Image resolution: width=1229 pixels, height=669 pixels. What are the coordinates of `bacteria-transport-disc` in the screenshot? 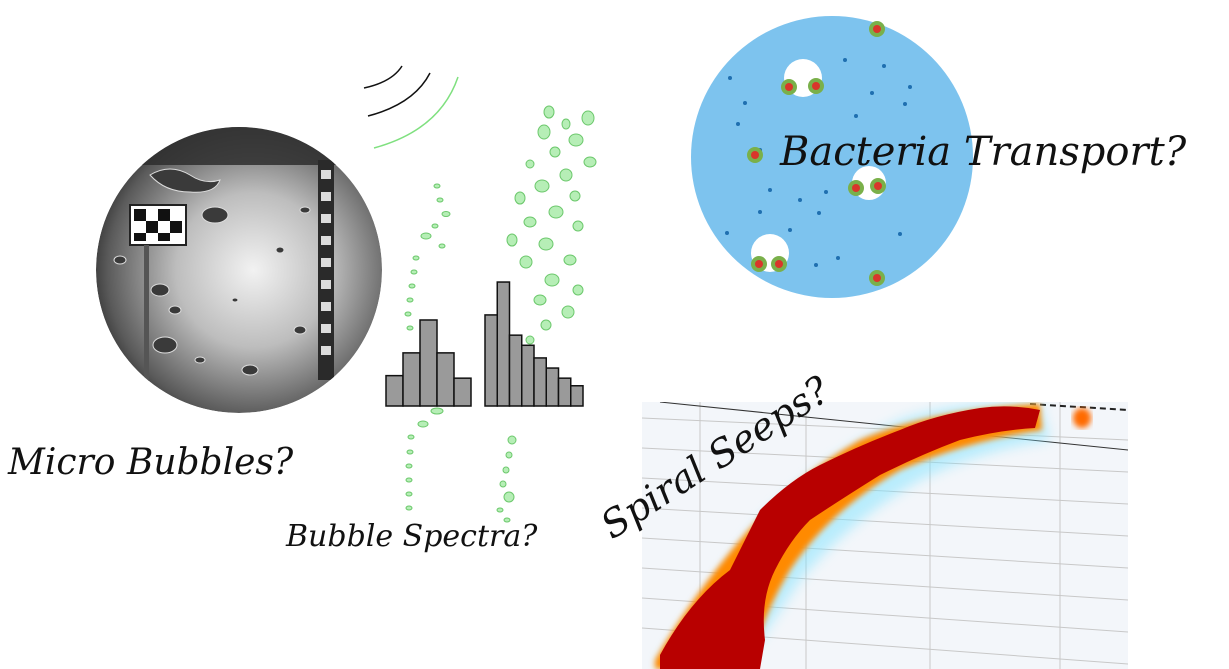 It's located at (832, 157).